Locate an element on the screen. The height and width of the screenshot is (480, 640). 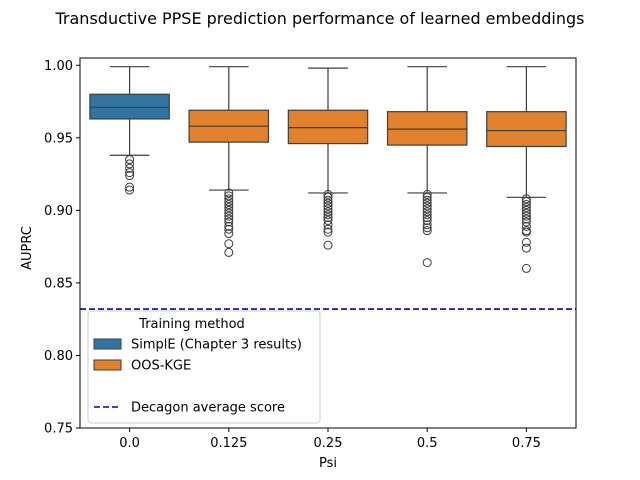
y-tick-label: 0.80 is located at coordinates (58, 356).